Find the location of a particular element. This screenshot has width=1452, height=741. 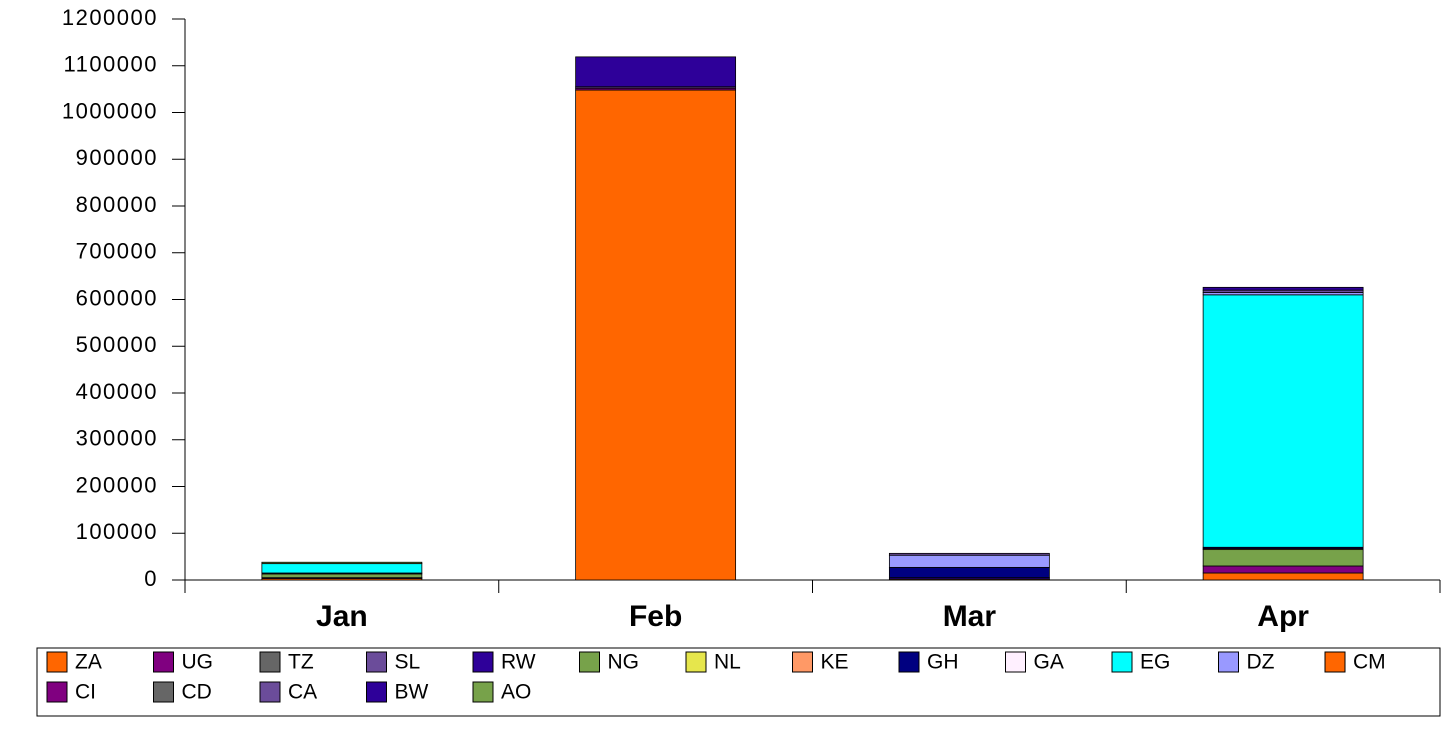

legend-label: NL is located at coordinates (727, 662).